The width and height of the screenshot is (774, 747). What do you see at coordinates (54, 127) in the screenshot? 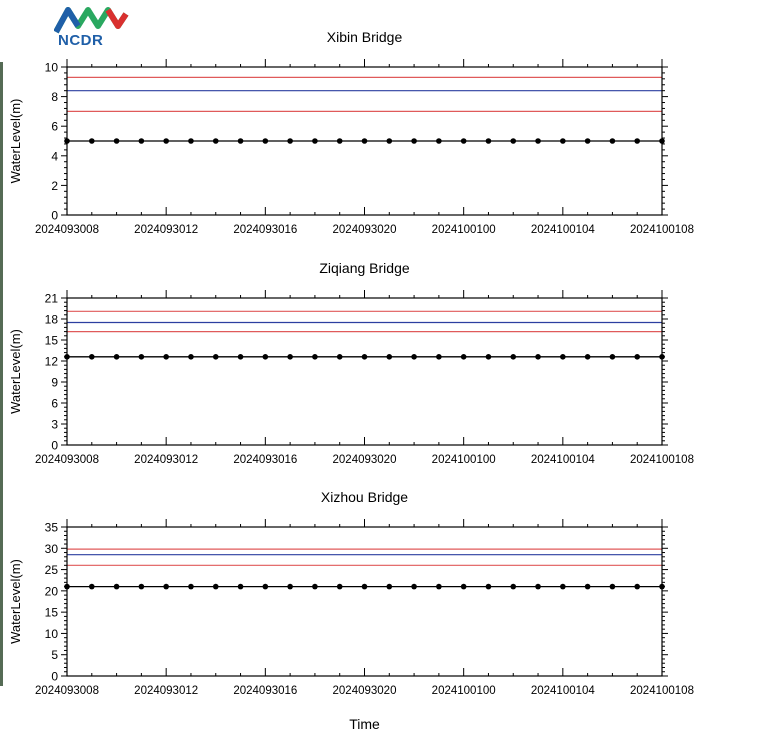
I see `y-tick-label: 6` at bounding box center [54, 127].